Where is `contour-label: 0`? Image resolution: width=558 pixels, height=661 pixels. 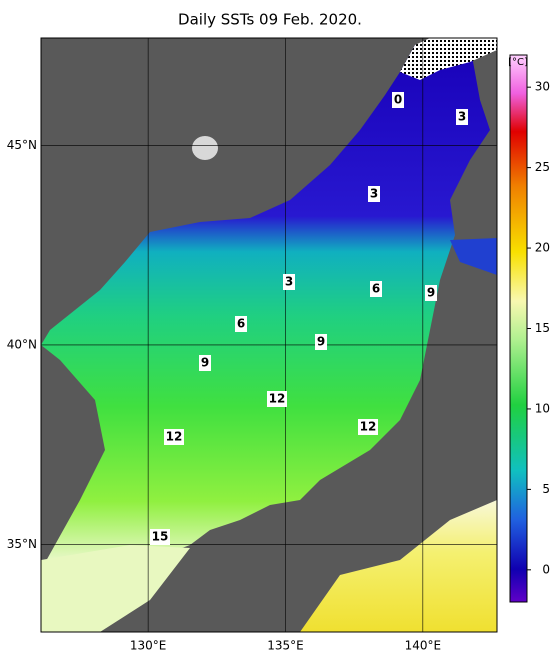 contour-label: 0 is located at coordinates (398, 100).